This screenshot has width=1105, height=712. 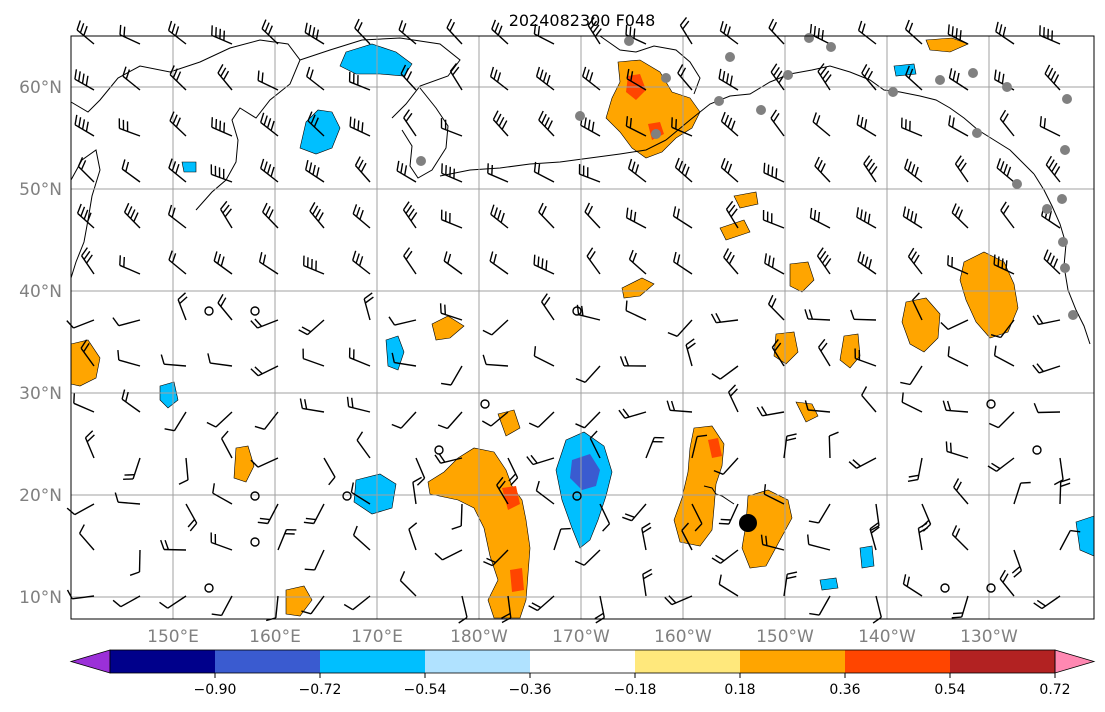 What do you see at coordinates (479, 637) in the screenshot?
I see `lon-label: 180°W` at bounding box center [479, 637].